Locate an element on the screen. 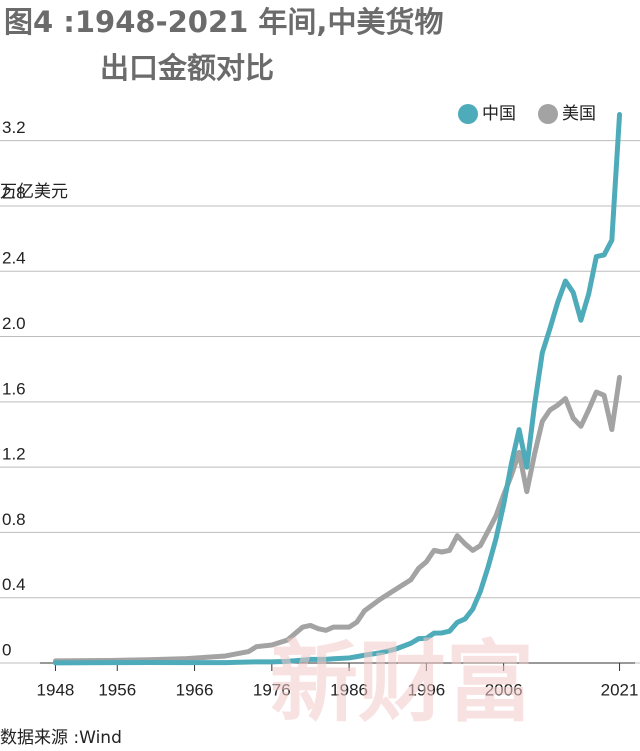 This screenshot has height=751, width=640. y-tick-label: 0.8 is located at coordinates (14, 519).